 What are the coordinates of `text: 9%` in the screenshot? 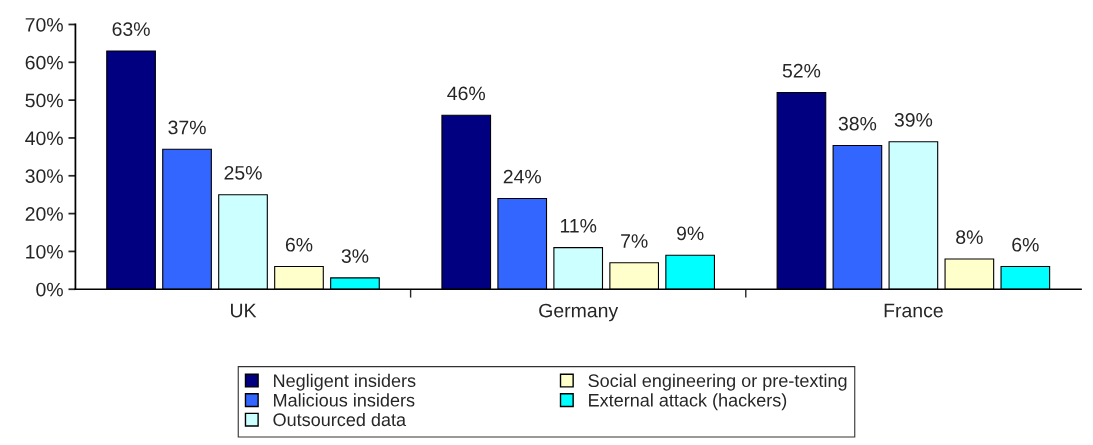 It's located at (690, 233).